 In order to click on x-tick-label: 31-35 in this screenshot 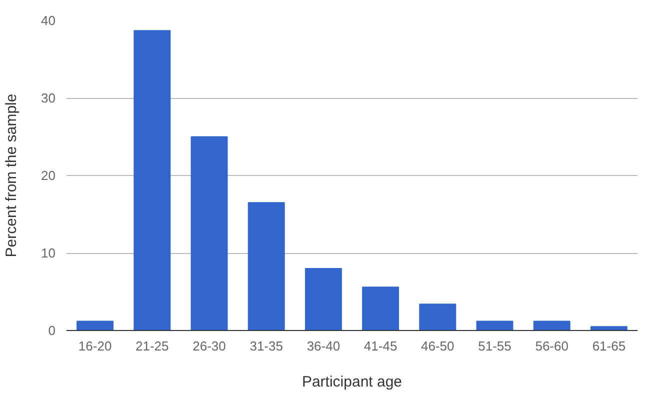, I will do `click(266, 346)`.